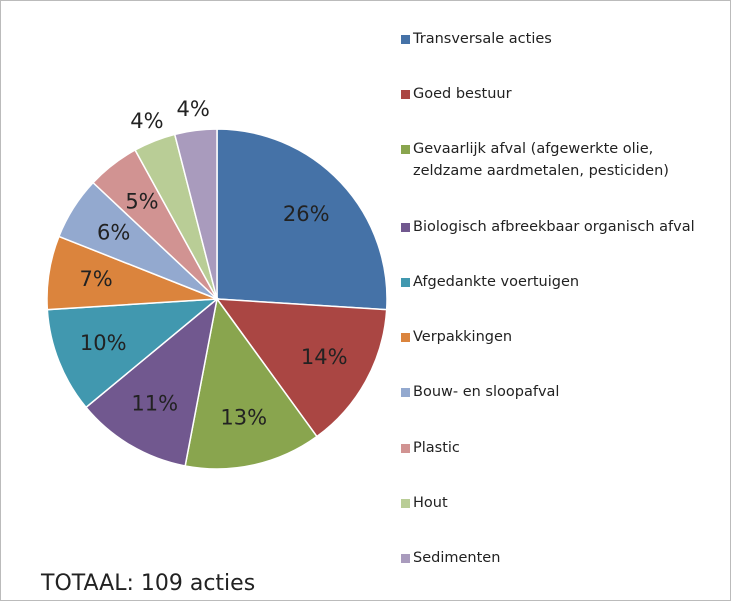  What do you see at coordinates (463, 337) in the screenshot?
I see `legend-label: Verpakkingen` at bounding box center [463, 337].